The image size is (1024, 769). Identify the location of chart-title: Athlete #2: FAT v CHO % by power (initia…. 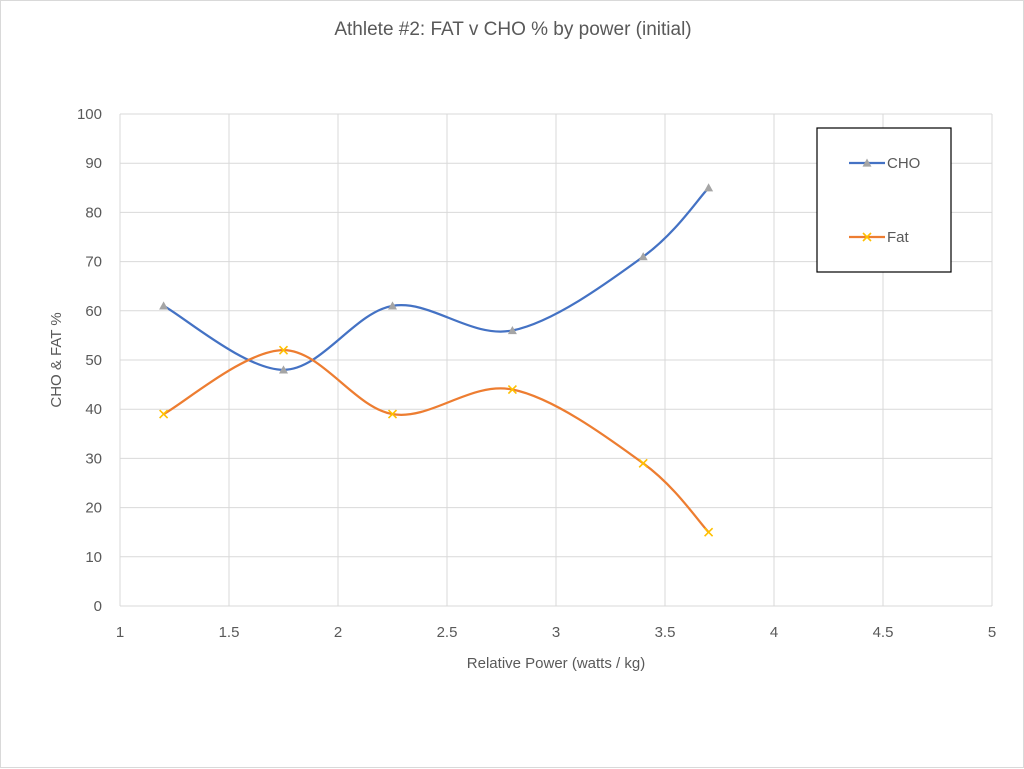
(512, 29).